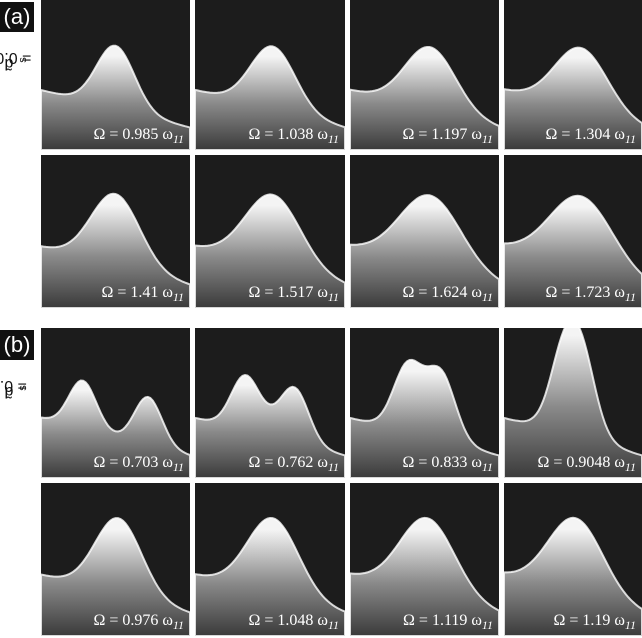 The height and width of the screenshot is (638, 642). I want to click on image-frame: Ω = 1.19 ω11, so click(573, 559).